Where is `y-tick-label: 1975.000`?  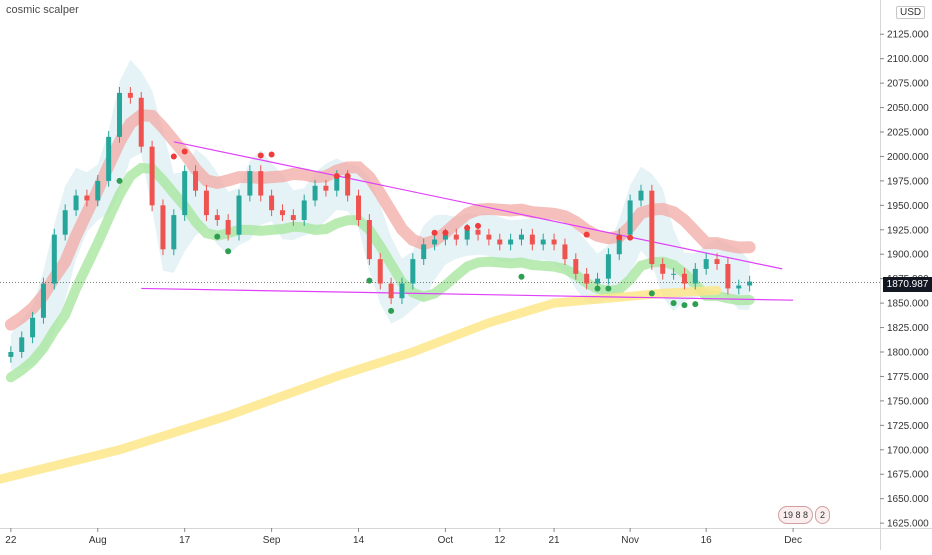
y-tick-label: 1975.000 is located at coordinates (908, 181).